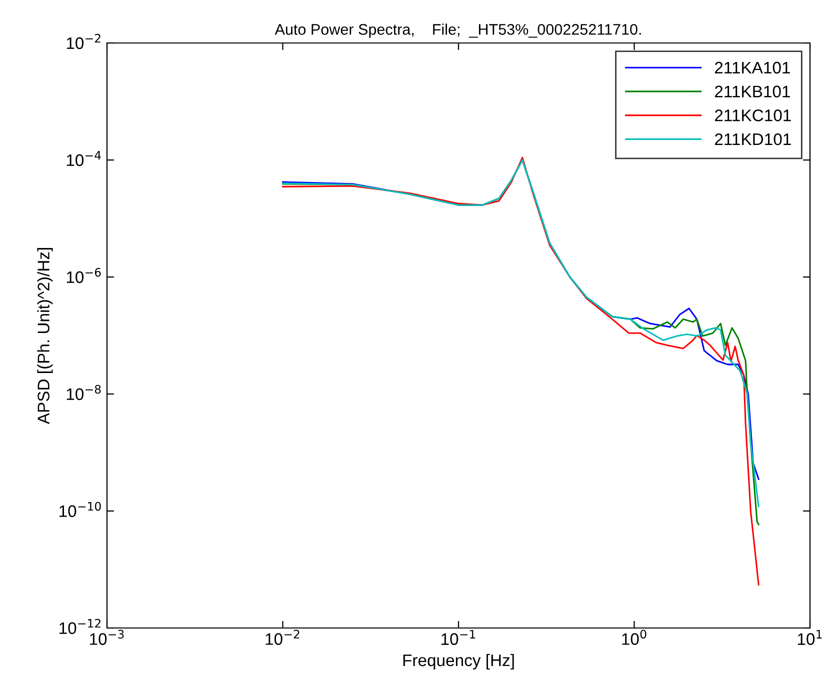  Describe the element at coordinates (810, 637) in the screenshot. I see `x-tick-label: 10$^{1}$` at that location.